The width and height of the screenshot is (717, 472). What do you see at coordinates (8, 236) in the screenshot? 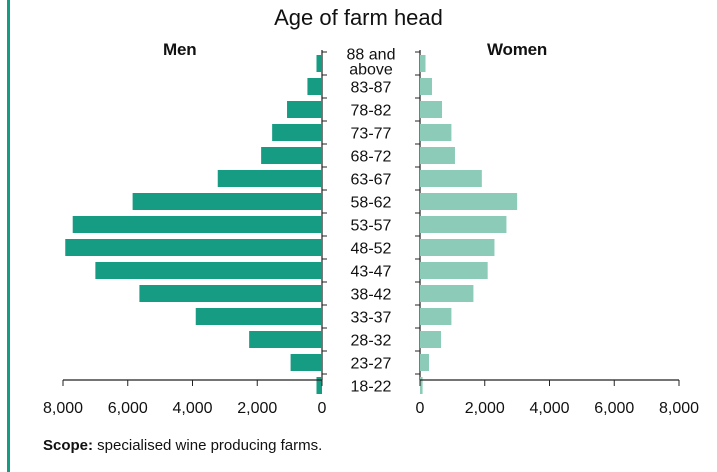
I see `left-accent-rule` at bounding box center [8, 236].